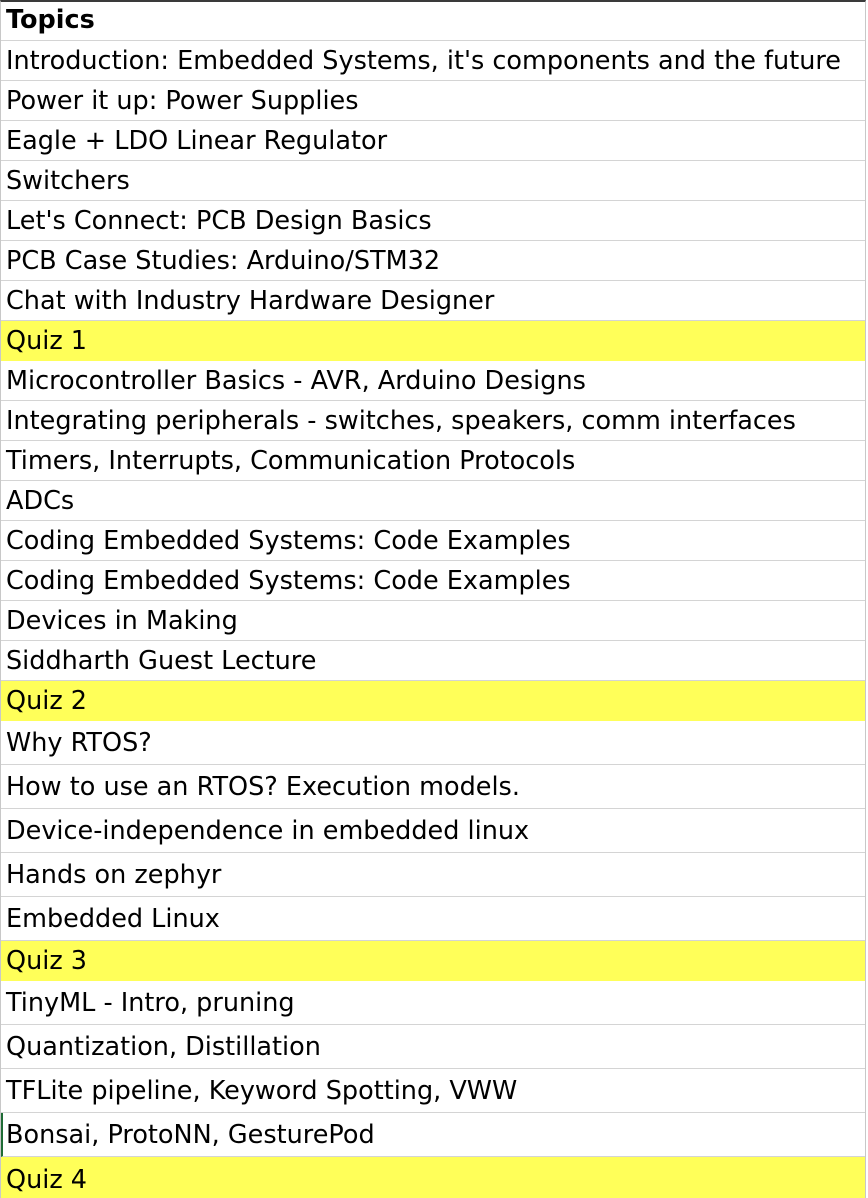 Image resolution: width=868 pixels, height=1198 pixels. Describe the element at coordinates (433, 919) in the screenshot. I see `topic-cell: Embedded Linux` at that location.